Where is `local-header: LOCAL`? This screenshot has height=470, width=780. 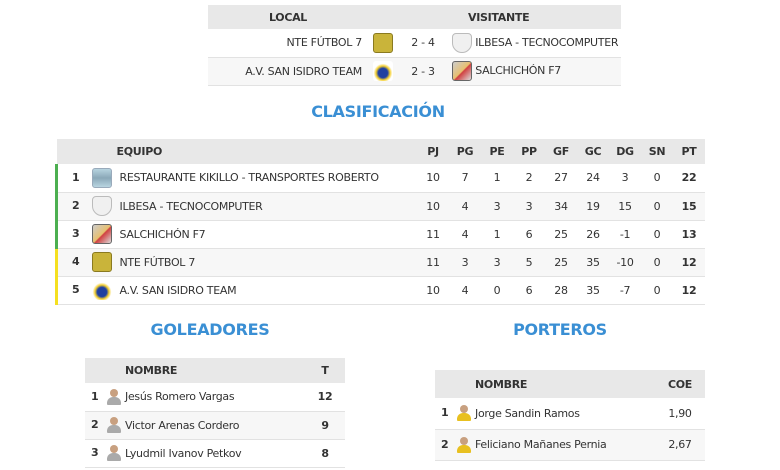 local-header: LOCAL is located at coordinates (288, 17).